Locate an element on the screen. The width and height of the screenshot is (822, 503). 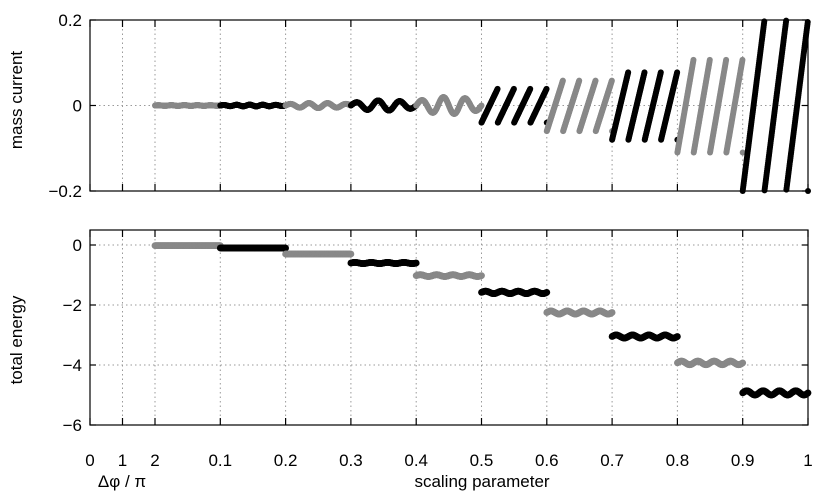
total-energy-y-axis-label: total energy is located at coordinates (16, 339).